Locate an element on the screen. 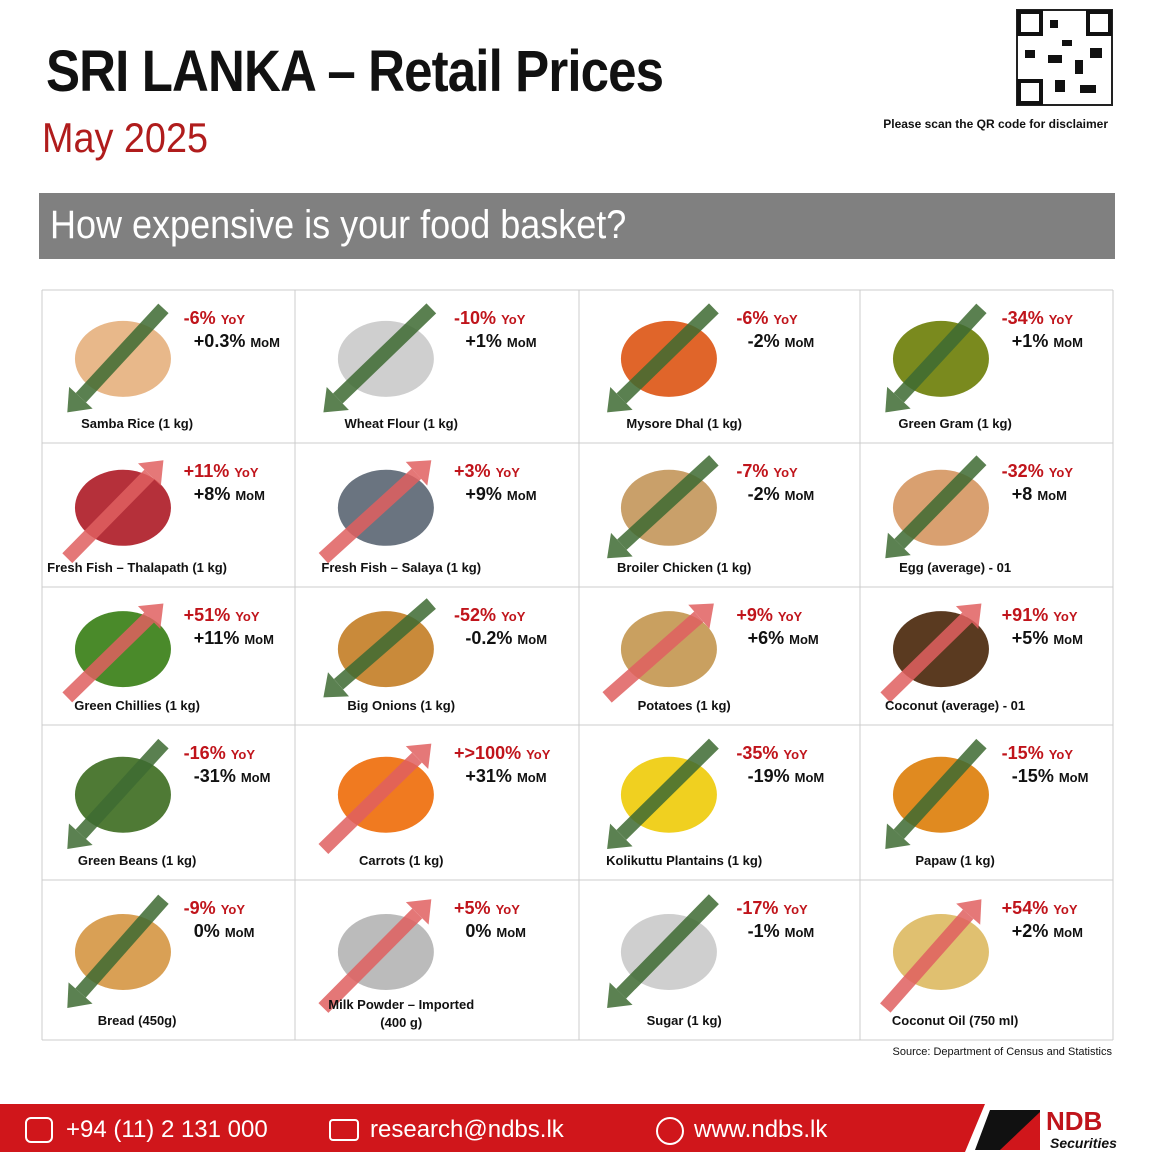  mom-value: -19% is located at coordinates (768, 776).